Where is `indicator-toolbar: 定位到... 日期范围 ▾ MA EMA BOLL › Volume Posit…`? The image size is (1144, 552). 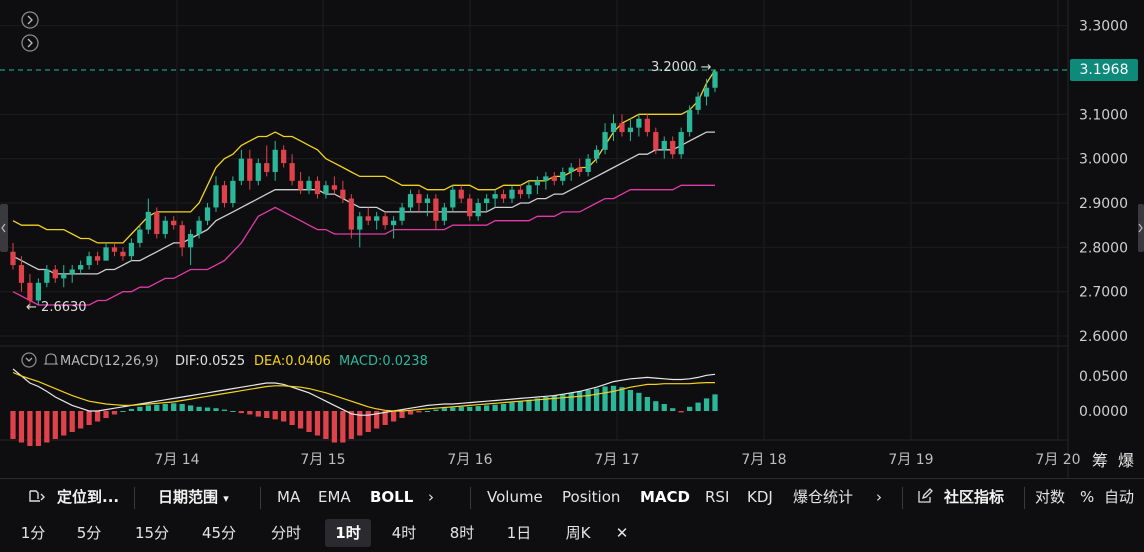
indicator-toolbar: 定位到... 日期范围 ▾ MA EMA BOLL › Volume Posit… is located at coordinates (572, 496).